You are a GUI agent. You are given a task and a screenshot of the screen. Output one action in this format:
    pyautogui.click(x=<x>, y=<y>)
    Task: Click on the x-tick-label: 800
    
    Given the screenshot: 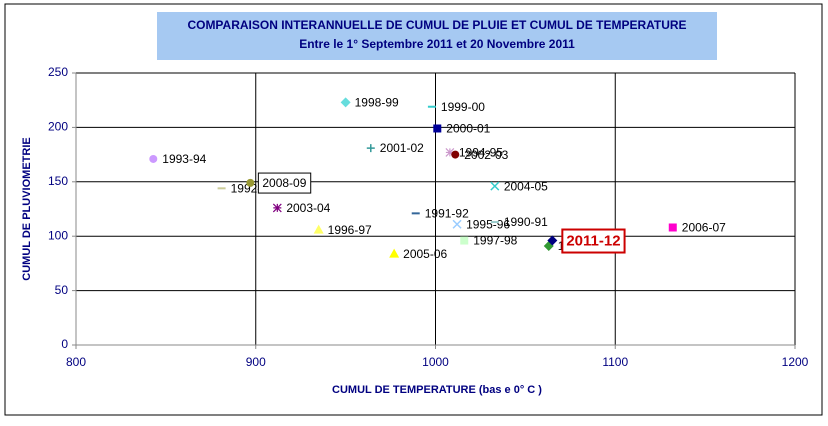 What is the action you would take?
    pyautogui.click(x=76, y=362)
    